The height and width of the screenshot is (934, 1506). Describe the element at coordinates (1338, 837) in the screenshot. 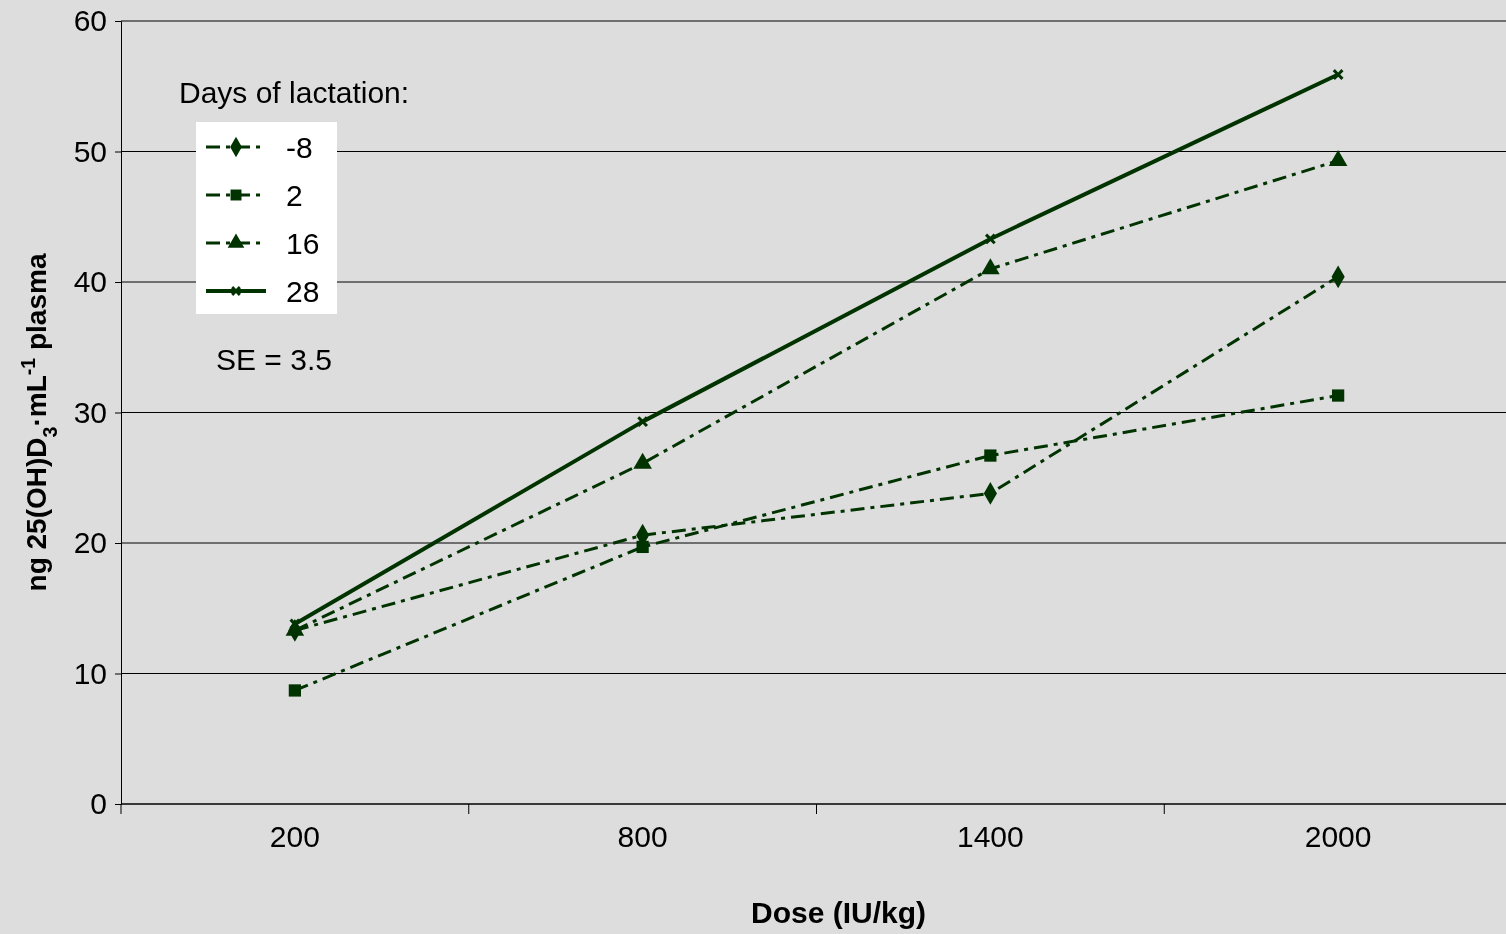

I see `x-tick-label: 2000` at that location.